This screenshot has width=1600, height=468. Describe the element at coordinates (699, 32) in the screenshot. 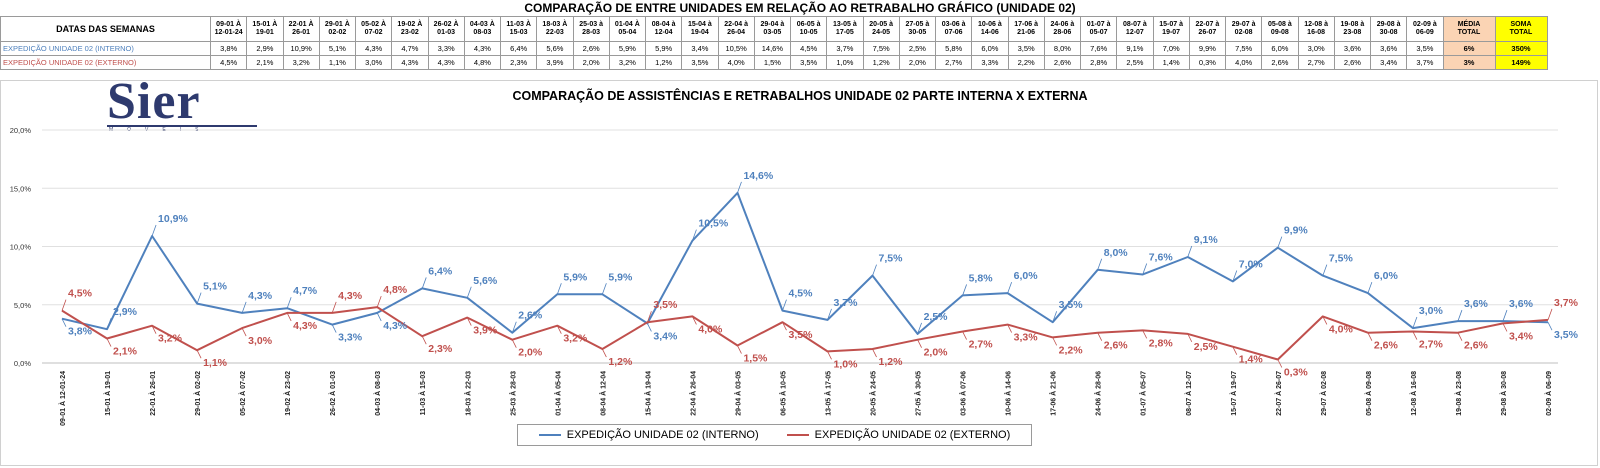

I see `week-header-end: 19-04` at that location.